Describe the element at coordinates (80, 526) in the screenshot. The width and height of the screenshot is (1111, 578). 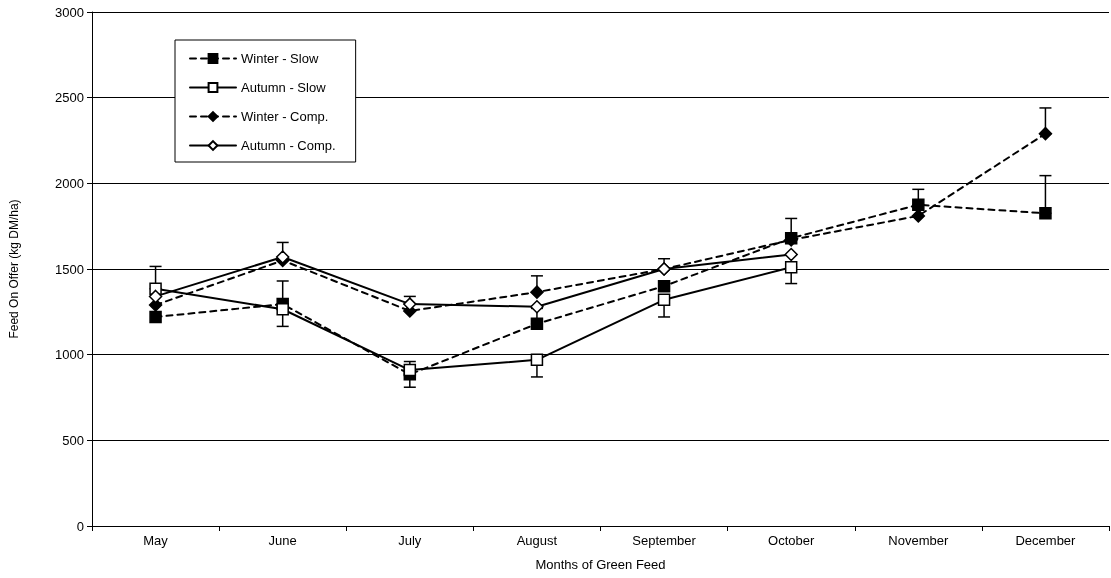
I see `y-tick-label: 0` at that location.